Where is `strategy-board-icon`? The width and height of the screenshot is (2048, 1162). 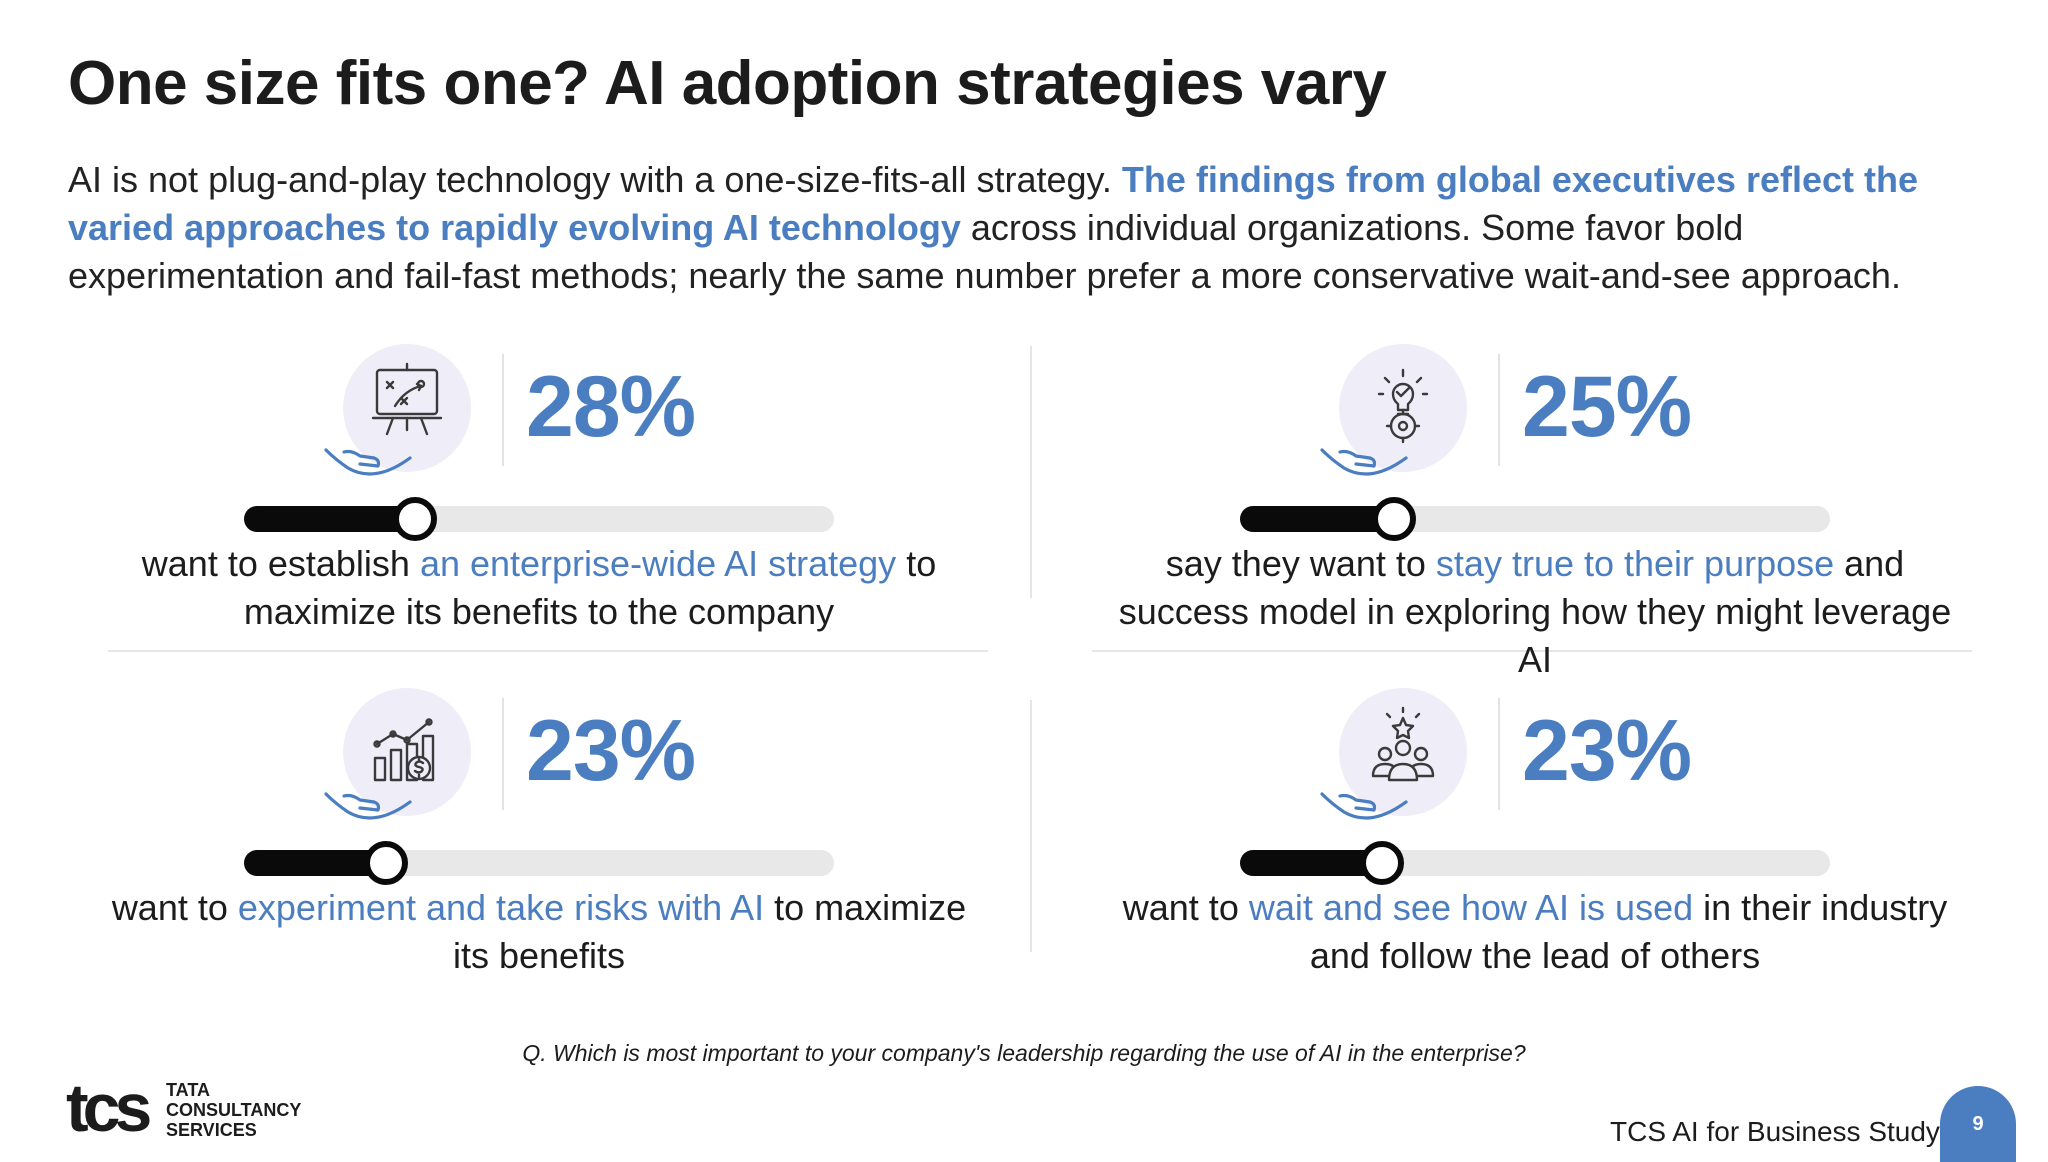 strategy-board-icon is located at coordinates (407, 408).